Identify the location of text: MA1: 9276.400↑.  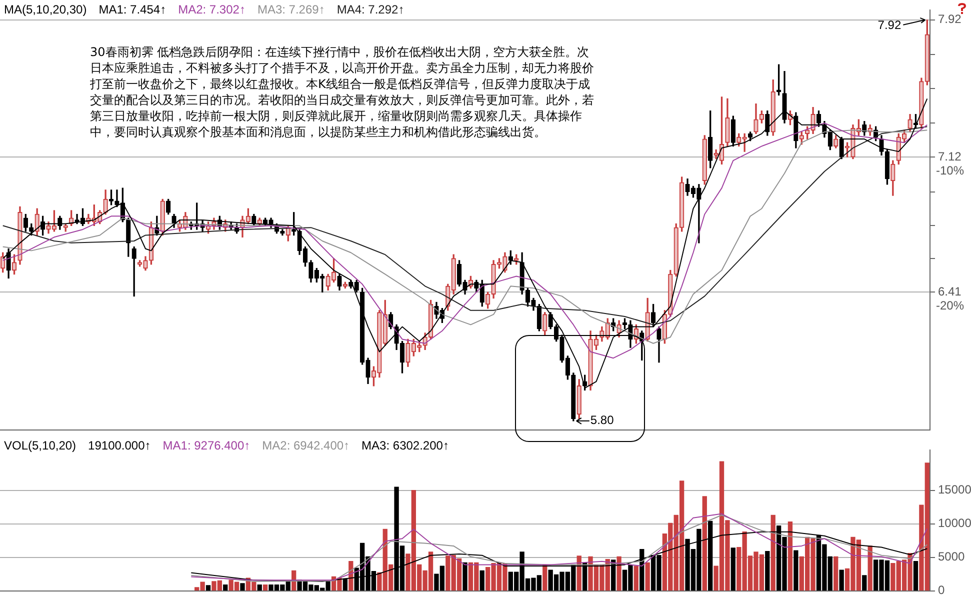
(206, 445).